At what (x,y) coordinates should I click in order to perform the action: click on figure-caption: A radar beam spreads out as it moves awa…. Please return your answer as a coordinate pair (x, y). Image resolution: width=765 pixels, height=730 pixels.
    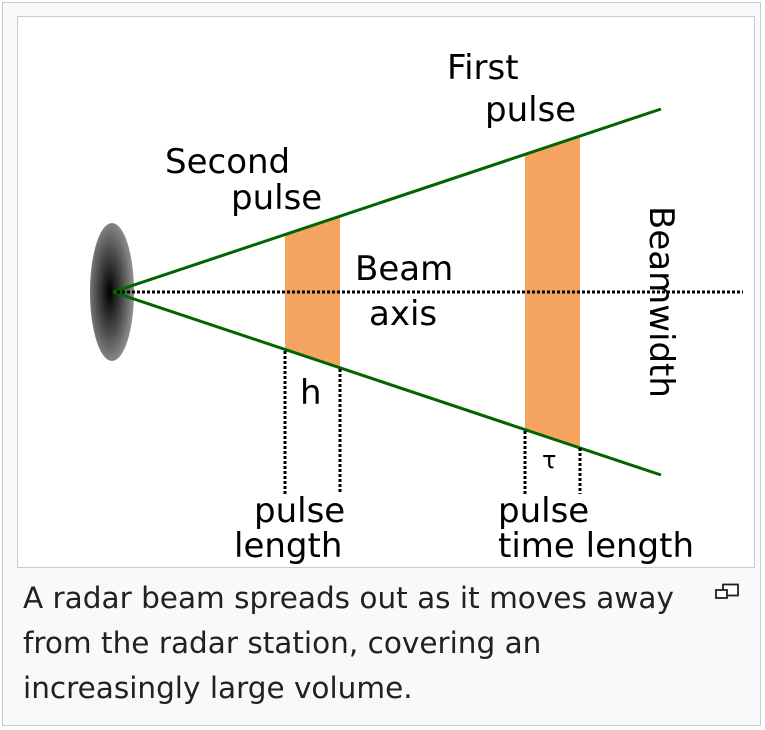
    Looking at the image, I should click on (348, 643).